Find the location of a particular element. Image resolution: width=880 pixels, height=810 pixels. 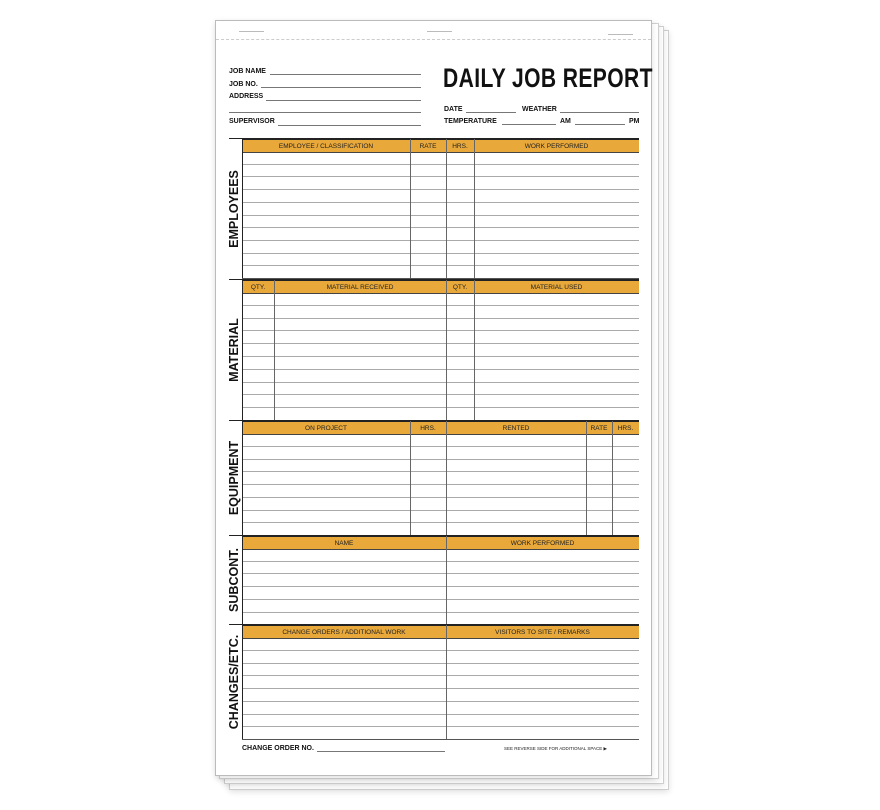

column-header: VISITORS TO SITE / REMARKS is located at coordinates (542, 632).